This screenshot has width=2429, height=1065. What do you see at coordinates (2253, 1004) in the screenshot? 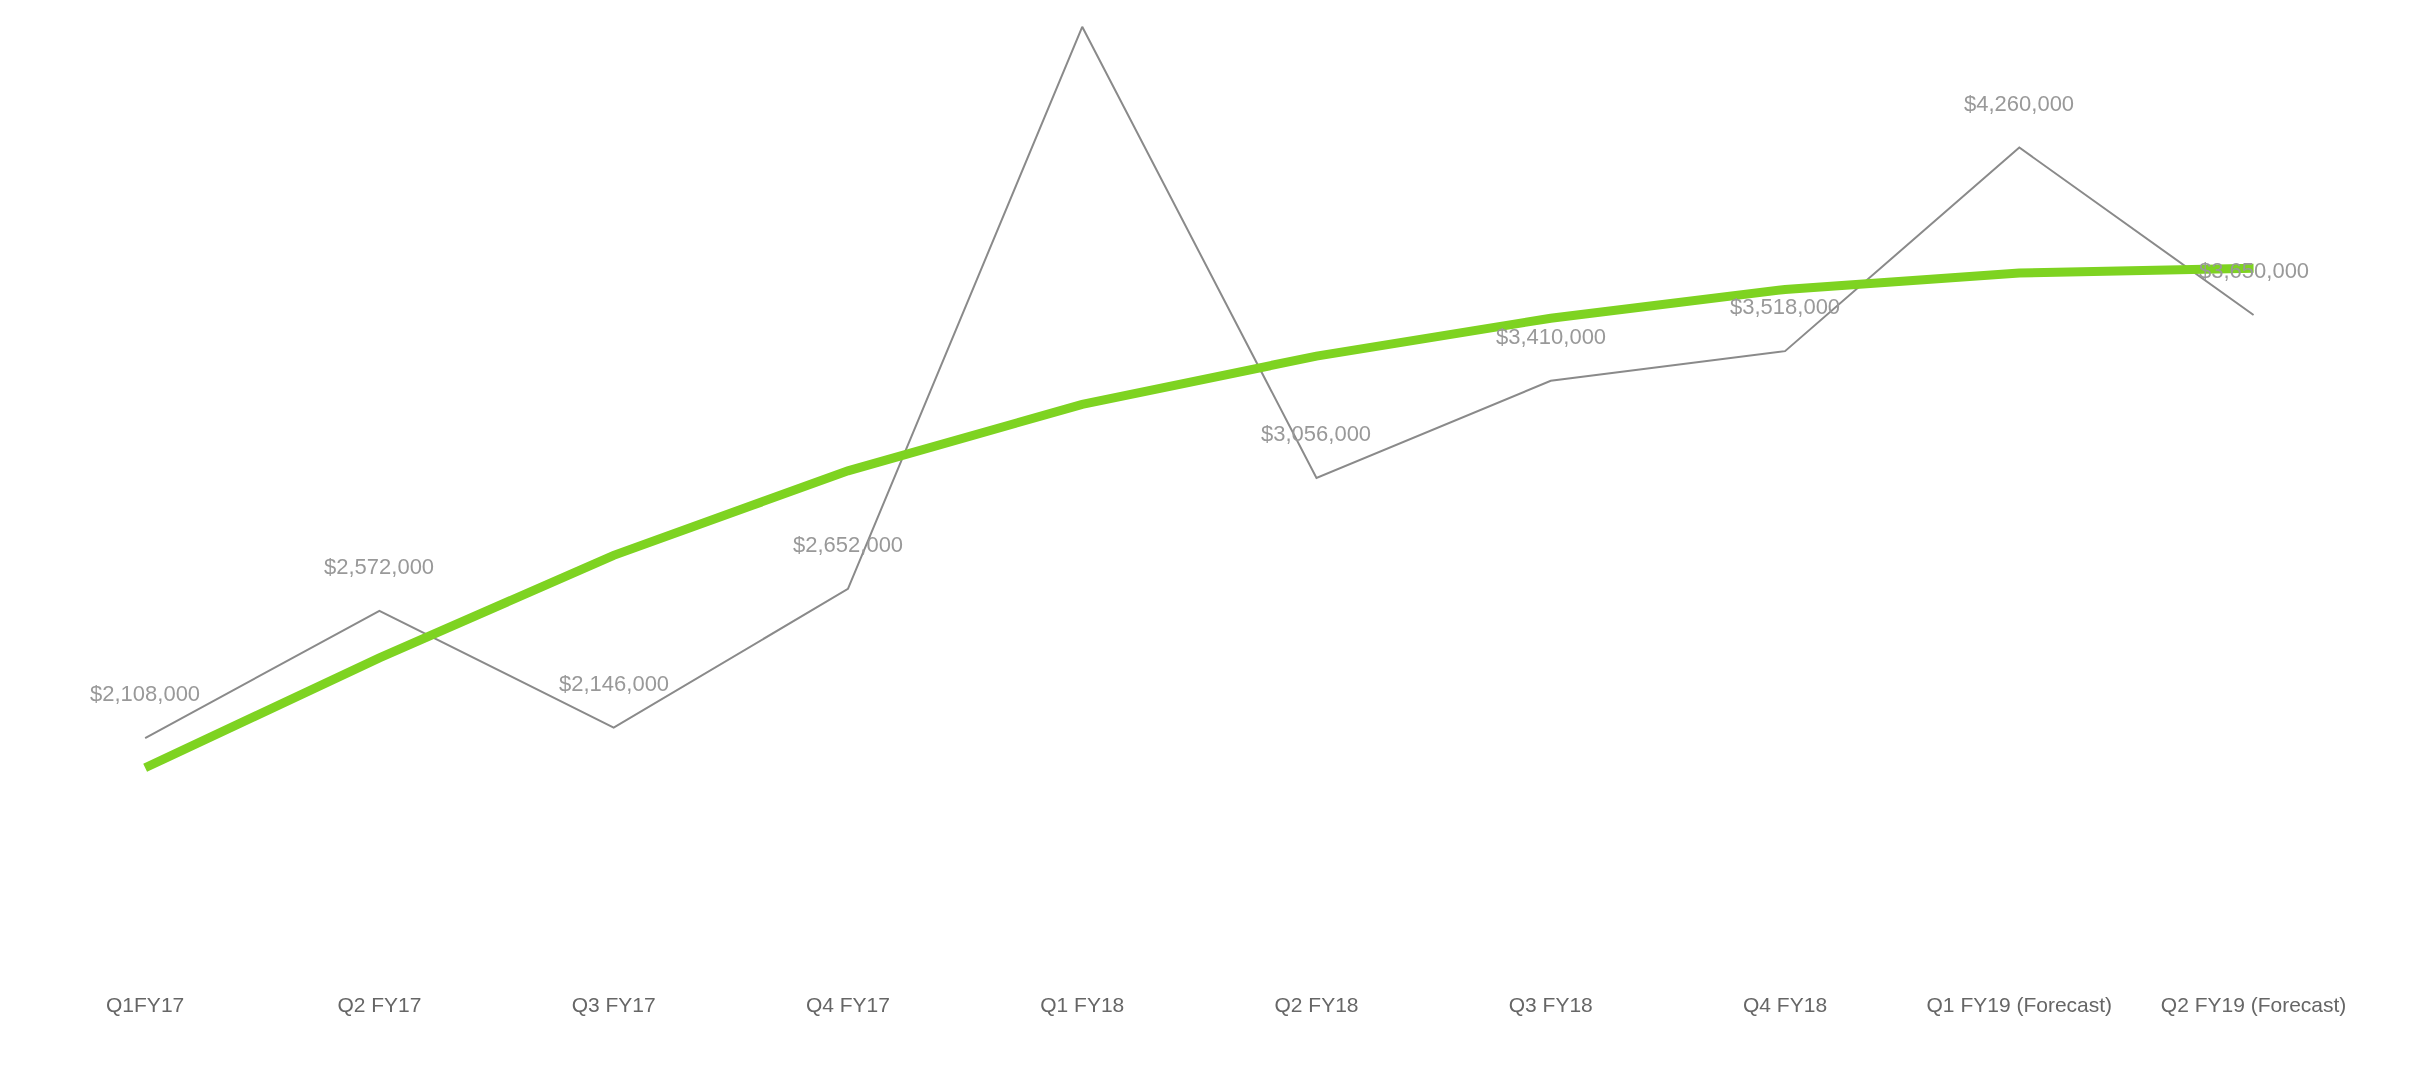
I see `x-tick-label: Q2 FY19 (Forecast)` at bounding box center [2253, 1004].